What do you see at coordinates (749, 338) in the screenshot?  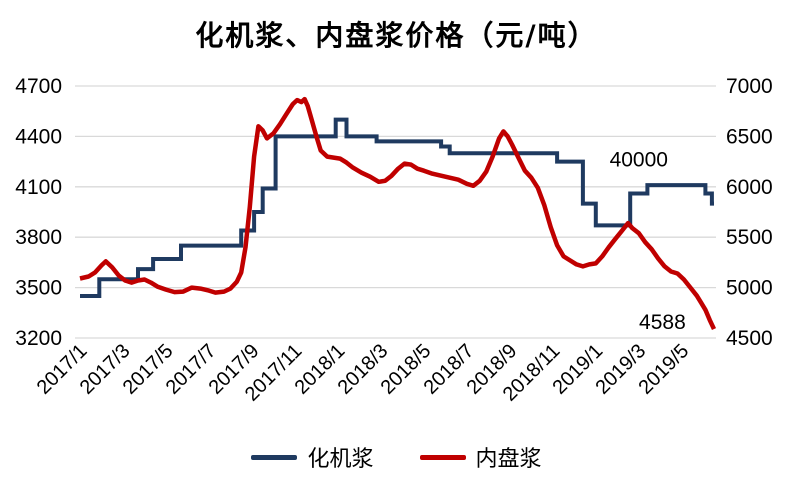 I see `right-axis-tick-4500: 4500` at bounding box center [749, 338].